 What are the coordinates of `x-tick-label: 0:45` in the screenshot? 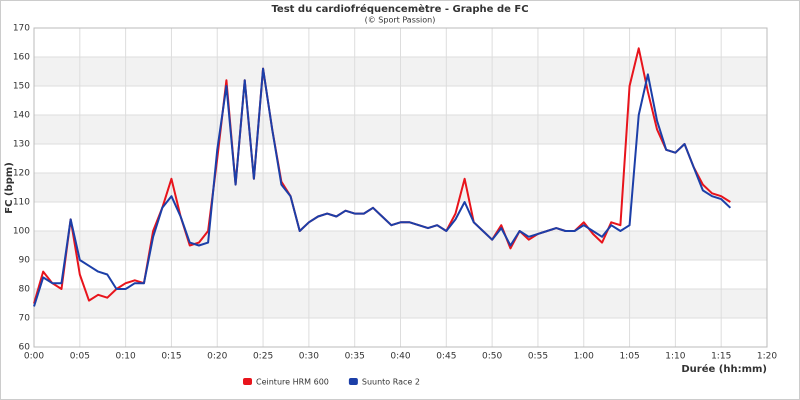 It's located at (446, 357).